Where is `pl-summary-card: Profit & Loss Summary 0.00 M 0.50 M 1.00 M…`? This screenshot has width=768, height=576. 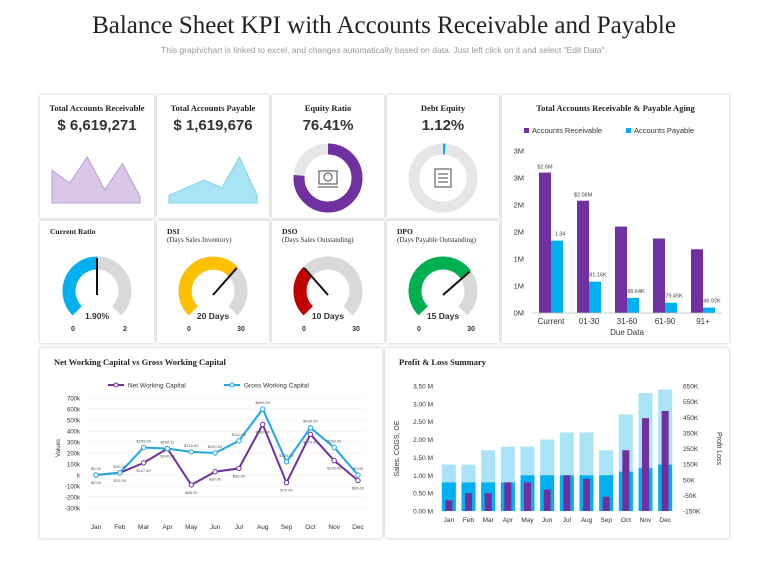 pl-summary-card: Profit & Loss Summary 0.00 M 0.50 M 1.00 M… is located at coordinates (557, 443).